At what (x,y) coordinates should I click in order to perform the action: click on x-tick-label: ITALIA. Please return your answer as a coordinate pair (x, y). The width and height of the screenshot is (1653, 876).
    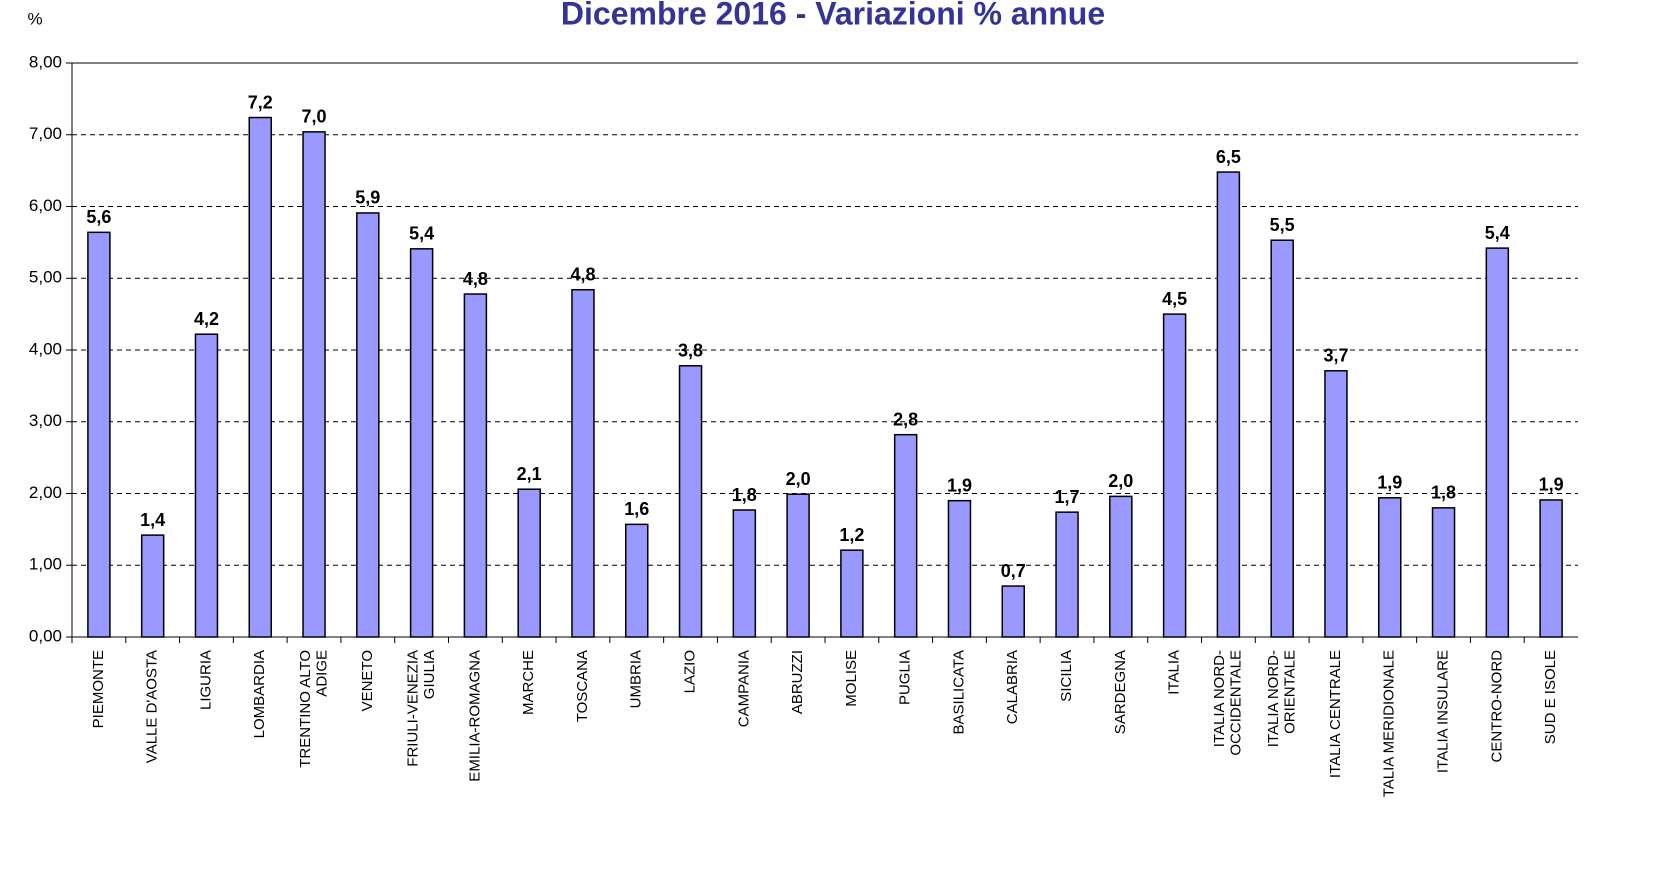
    Looking at the image, I should click on (1174, 672).